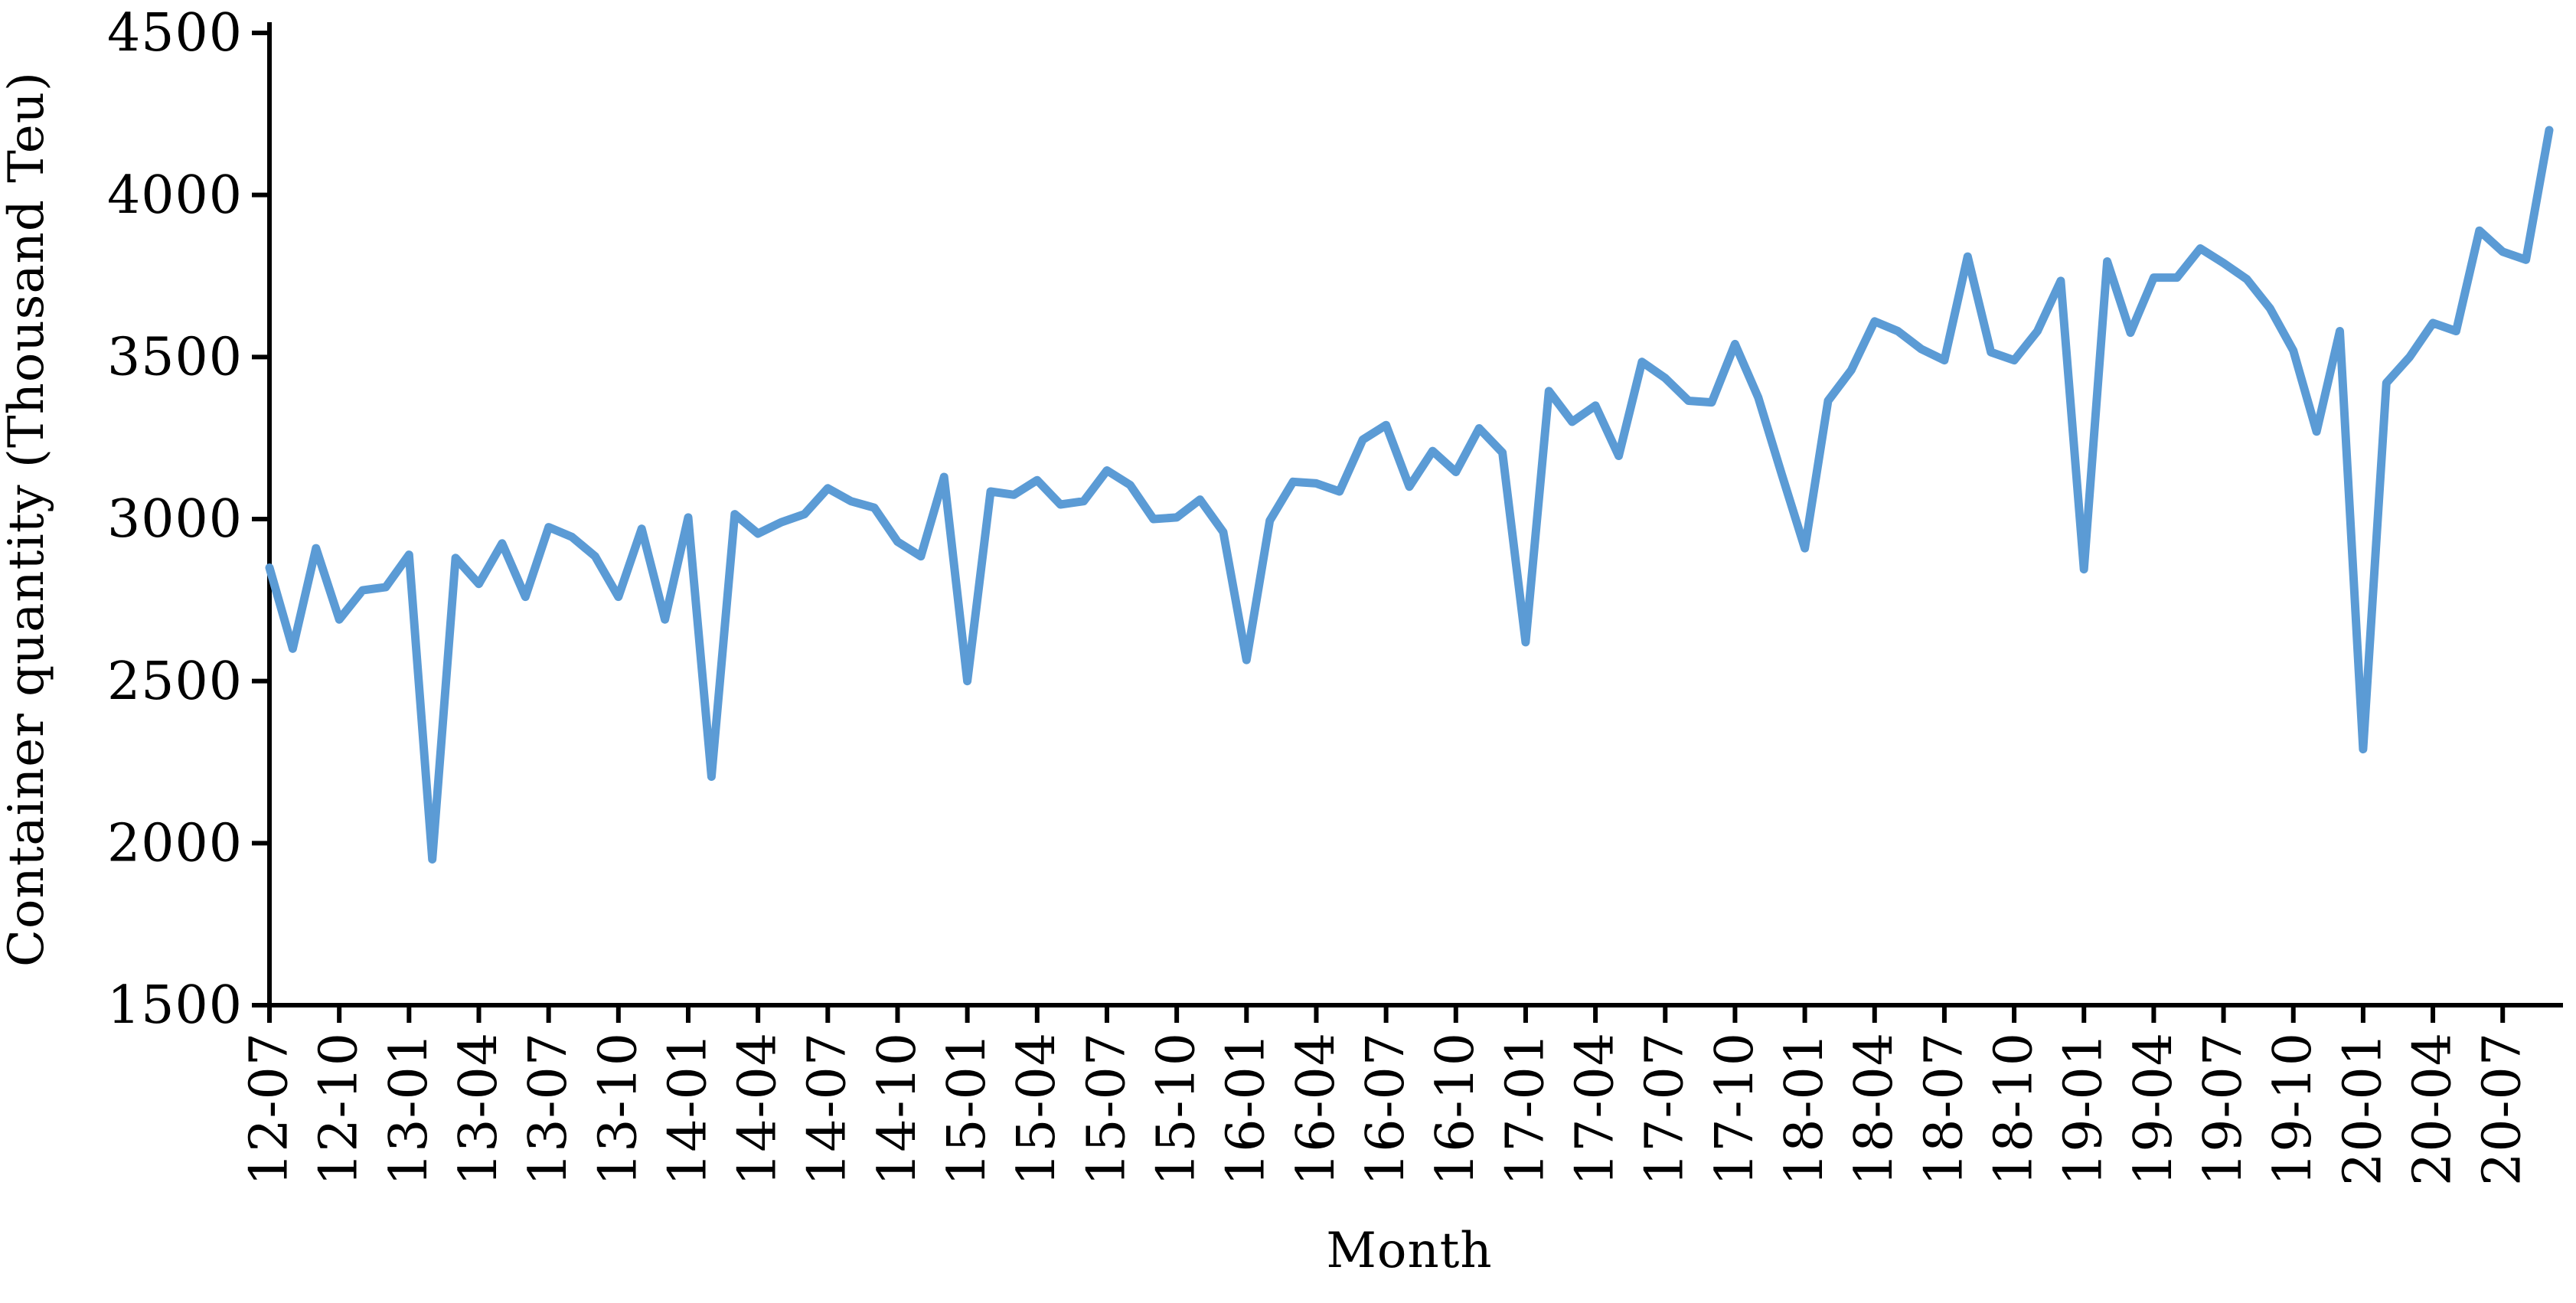  What do you see at coordinates (339, 1109) in the screenshot?
I see `x-tick-label: 12-10` at bounding box center [339, 1109].